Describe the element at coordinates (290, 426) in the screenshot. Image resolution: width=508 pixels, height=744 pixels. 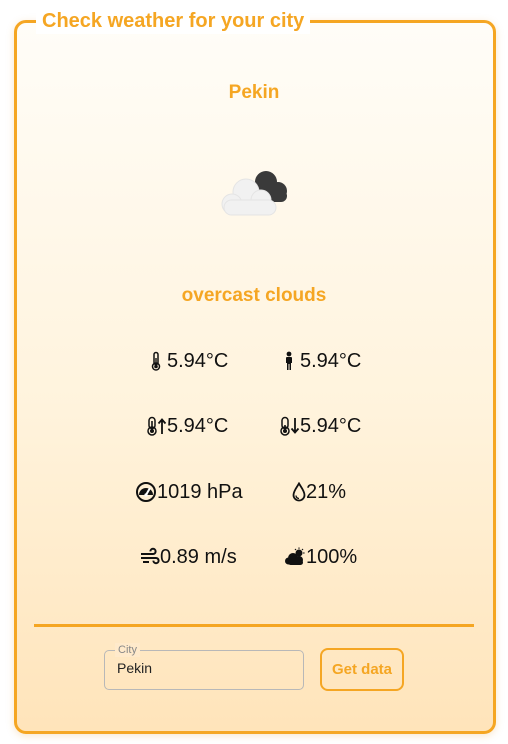
I see `thermometer-down-icon` at that location.